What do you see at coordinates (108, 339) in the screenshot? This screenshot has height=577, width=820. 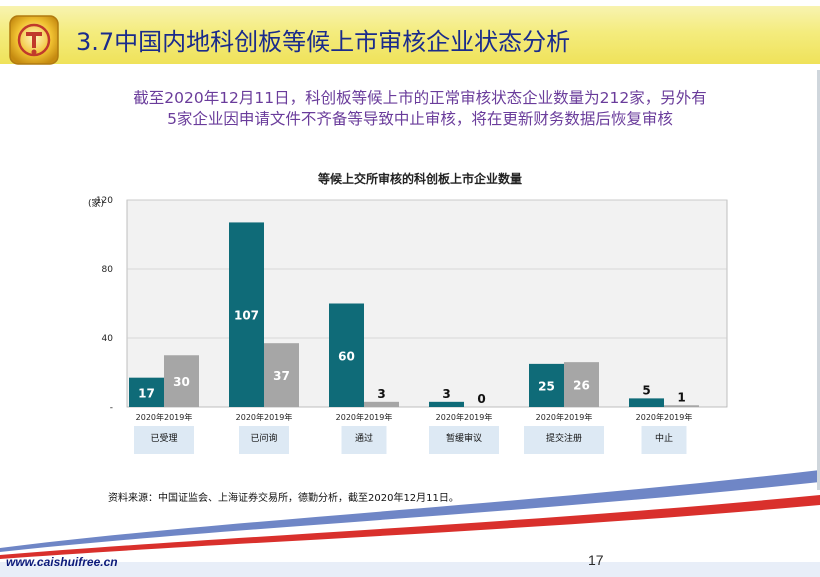 I see `y-tick-label: 40` at bounding box center [108, 339].